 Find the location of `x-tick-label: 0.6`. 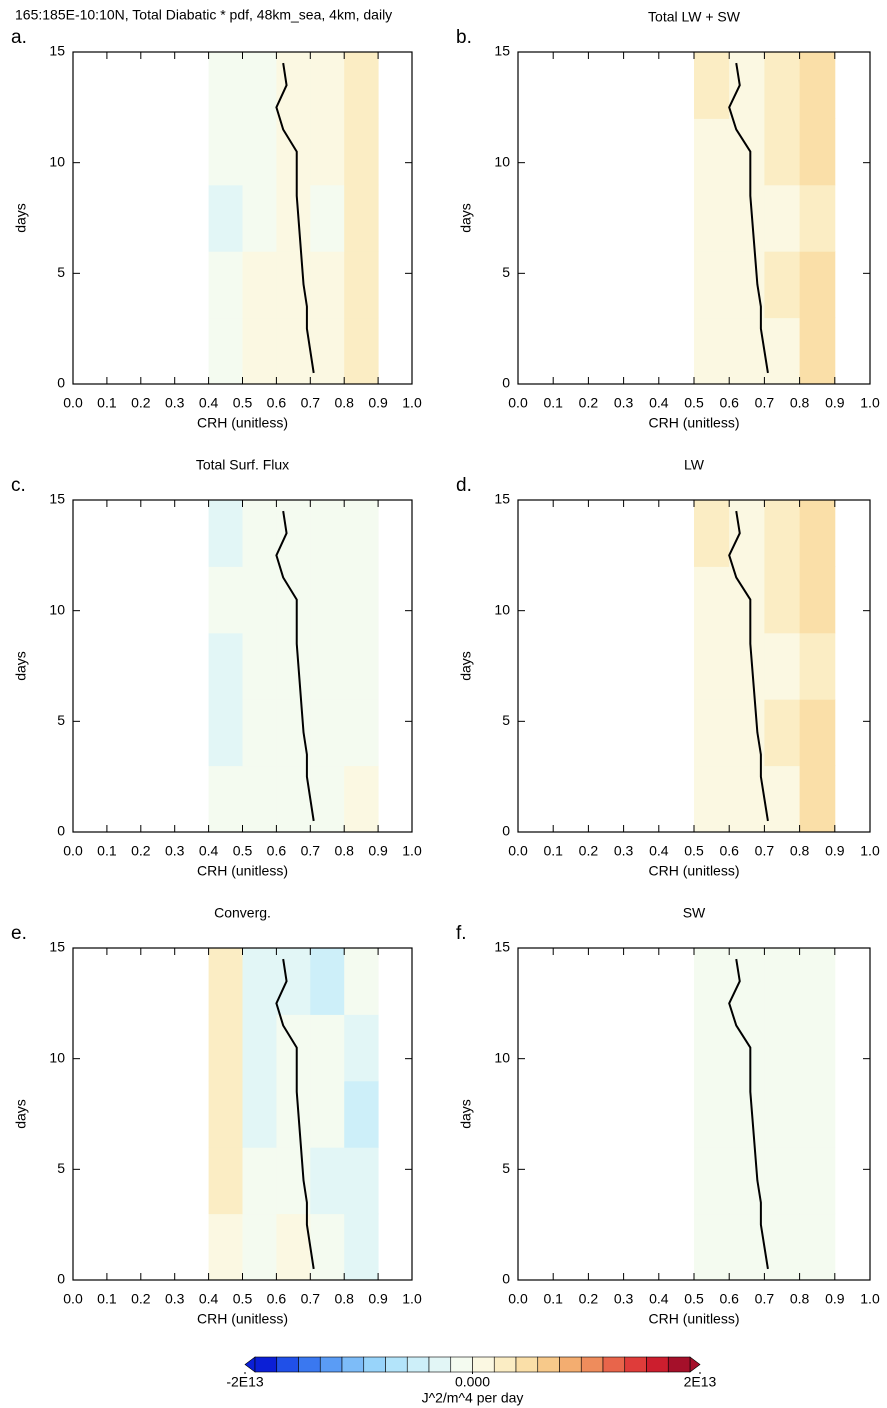

x-tick-label: 0.6 is located at coordinates (277, 1299).